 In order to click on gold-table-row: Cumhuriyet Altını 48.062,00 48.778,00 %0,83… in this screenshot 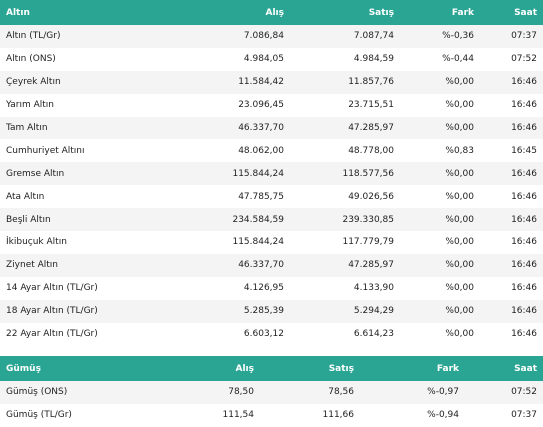, I will do `click(271, 151)`.